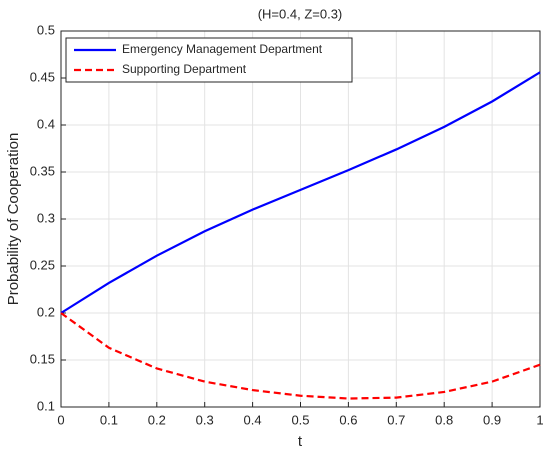  What do you see at coordinates (46, 311) in the screenshot?
I see `y-tick-label: 0.2` at bounding box center [46, 311].